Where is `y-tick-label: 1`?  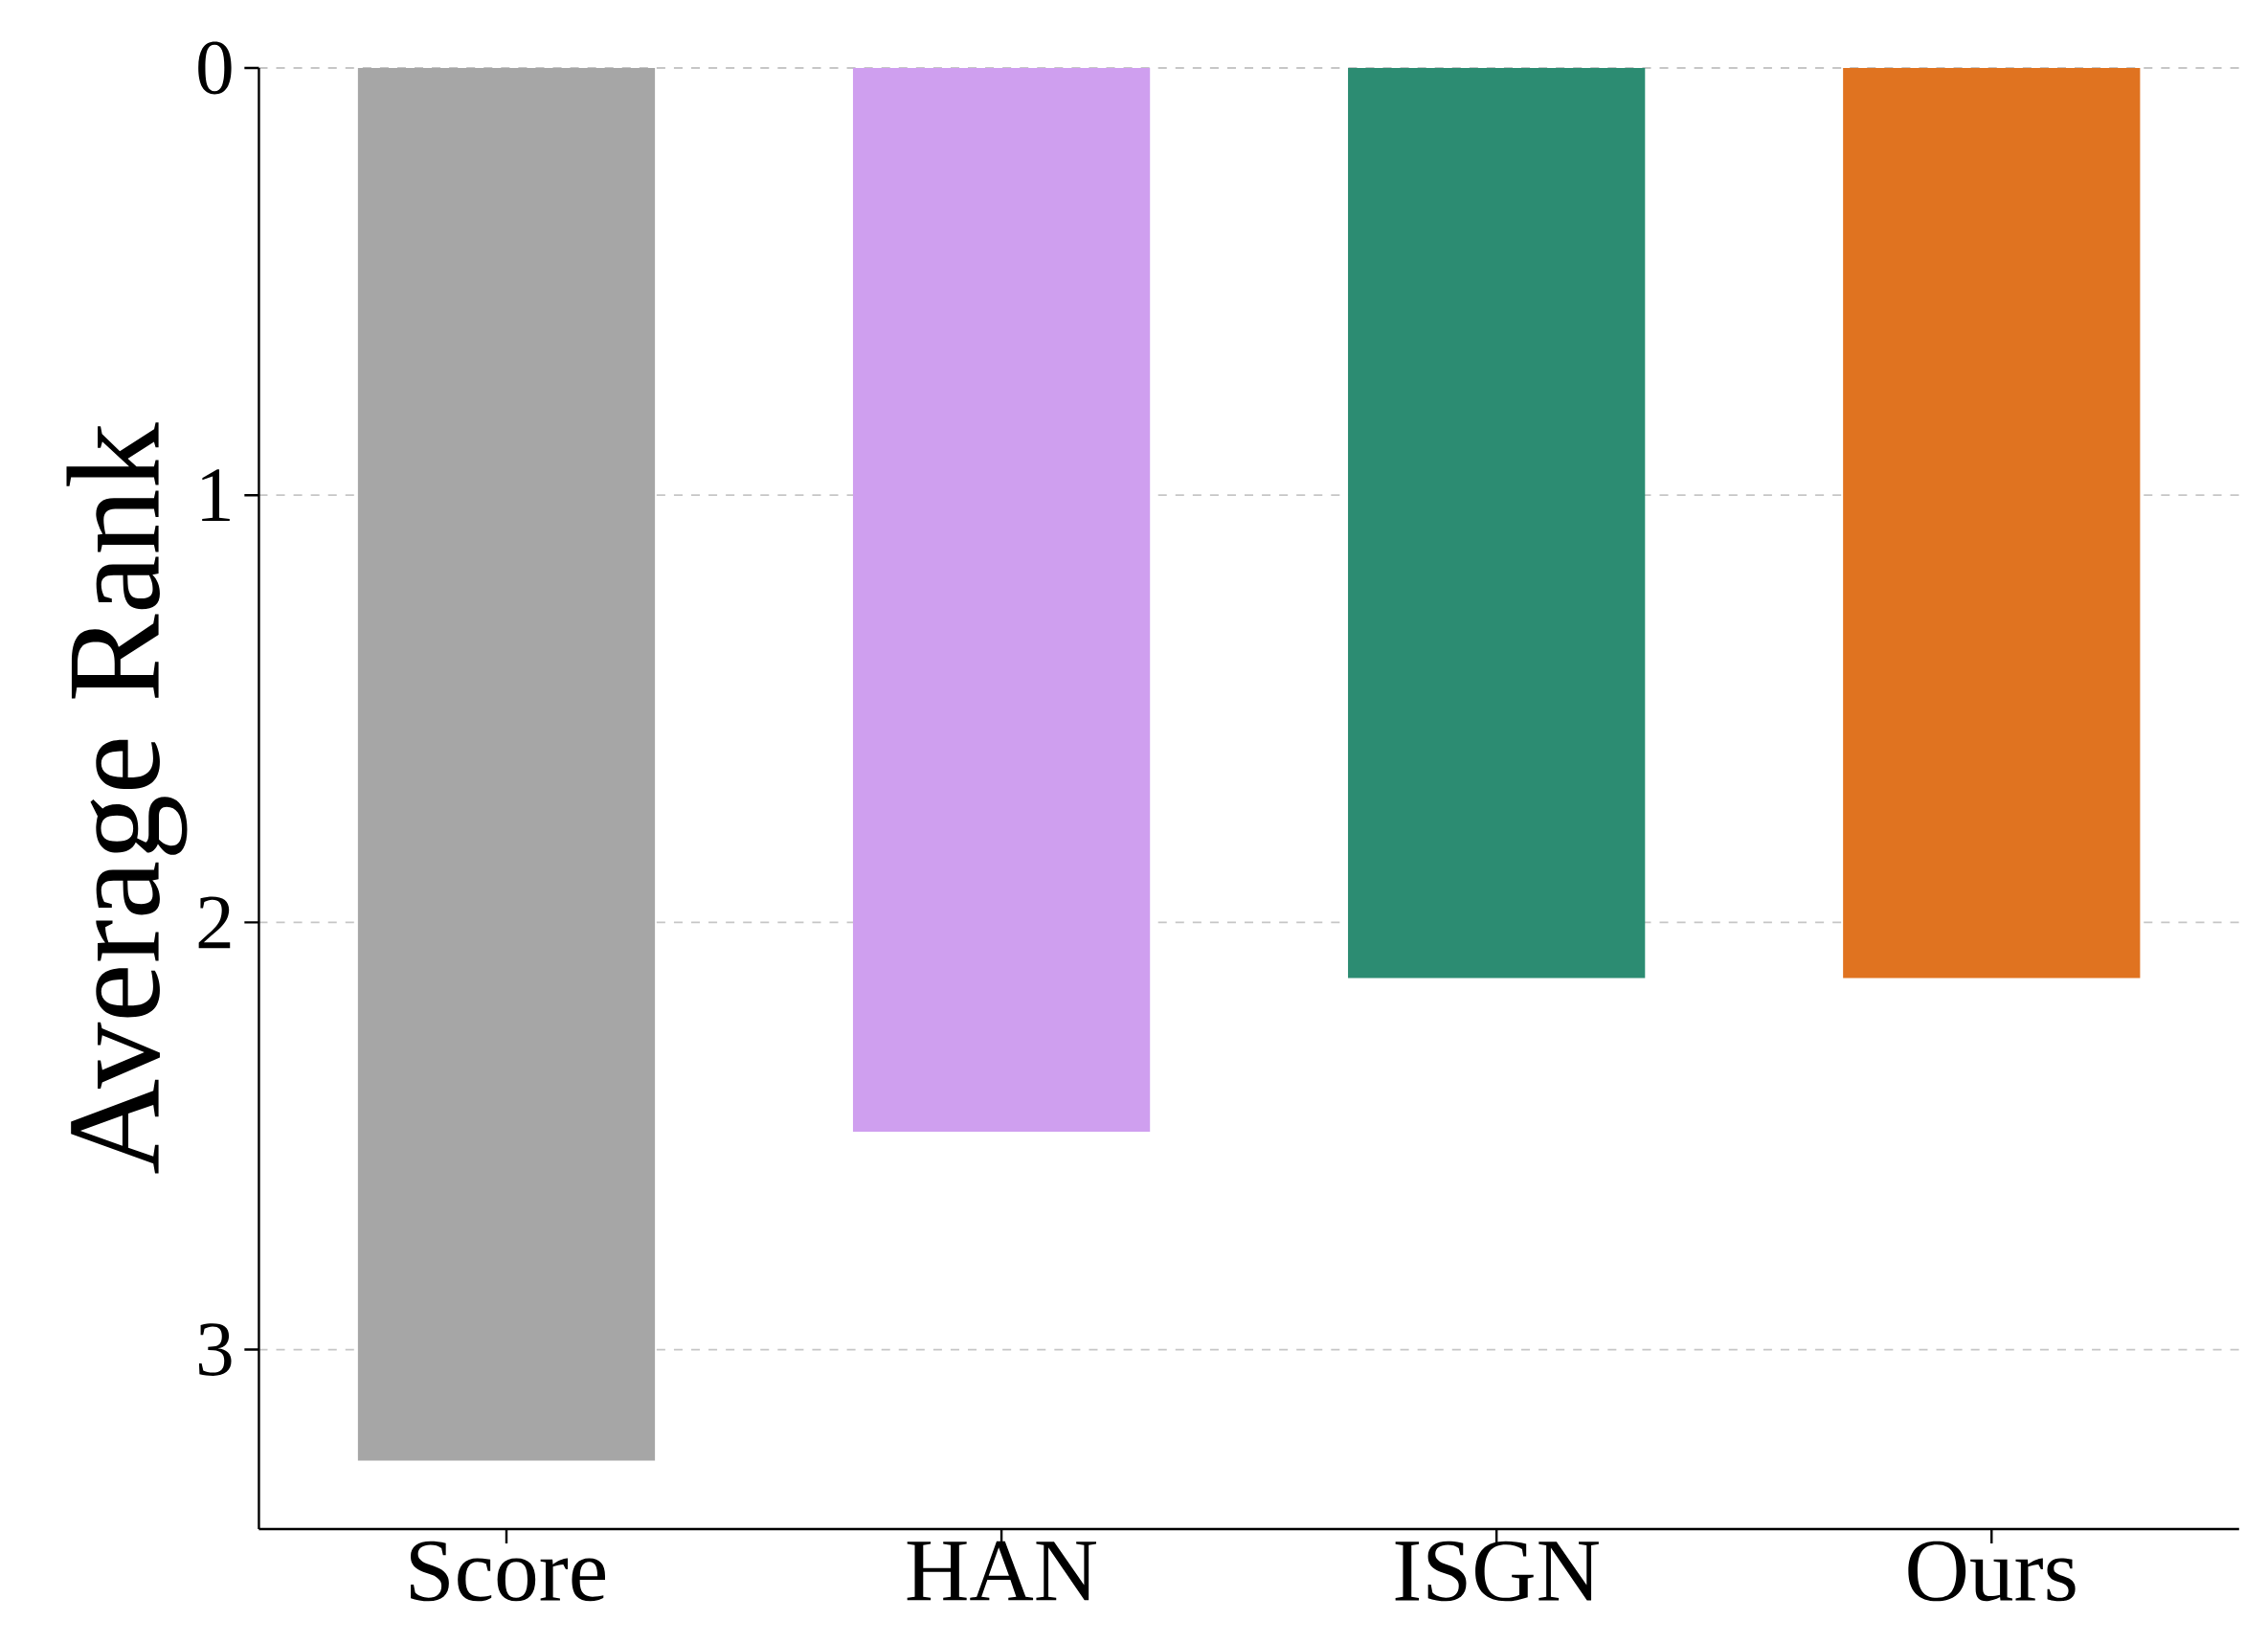
y-tick-label: 1 is located at coordinates (216, 495).